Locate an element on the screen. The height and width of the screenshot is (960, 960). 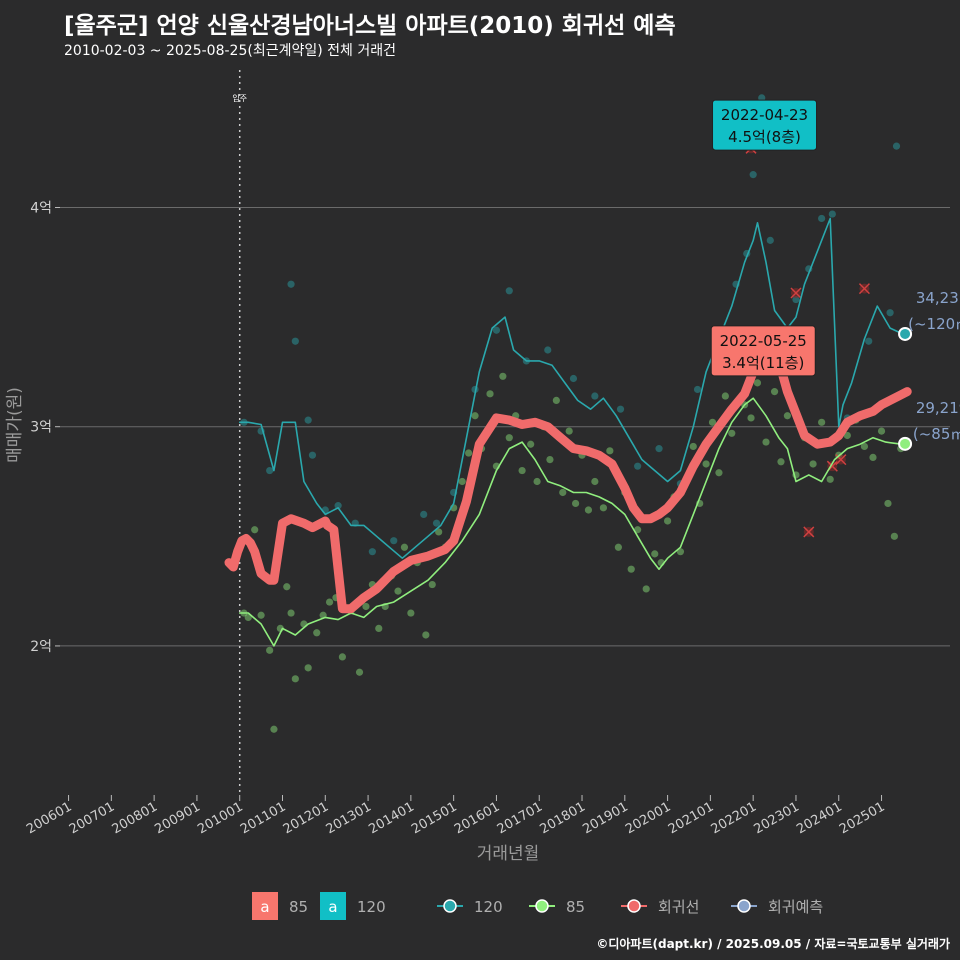
x-tick-label: 200701 is located at coordinates (92, 818).